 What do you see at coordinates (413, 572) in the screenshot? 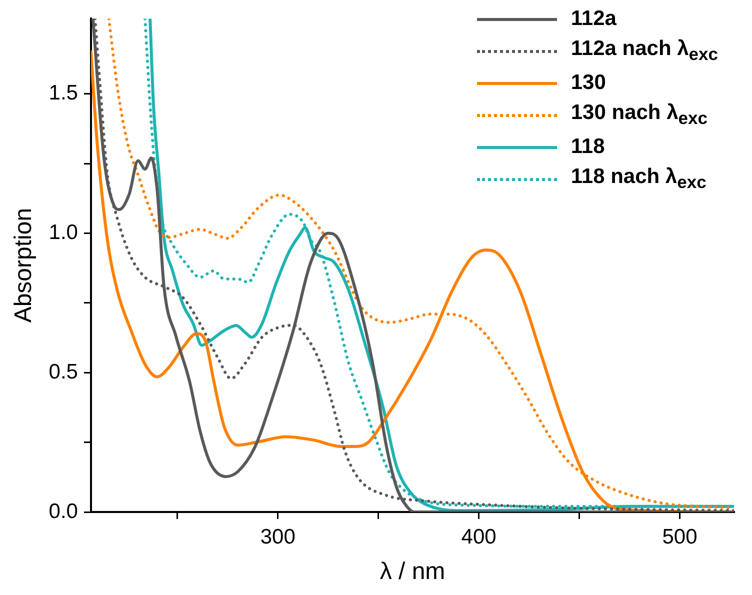
I see `x-axis-title: λ / nm` at bounding box center [413, 572].